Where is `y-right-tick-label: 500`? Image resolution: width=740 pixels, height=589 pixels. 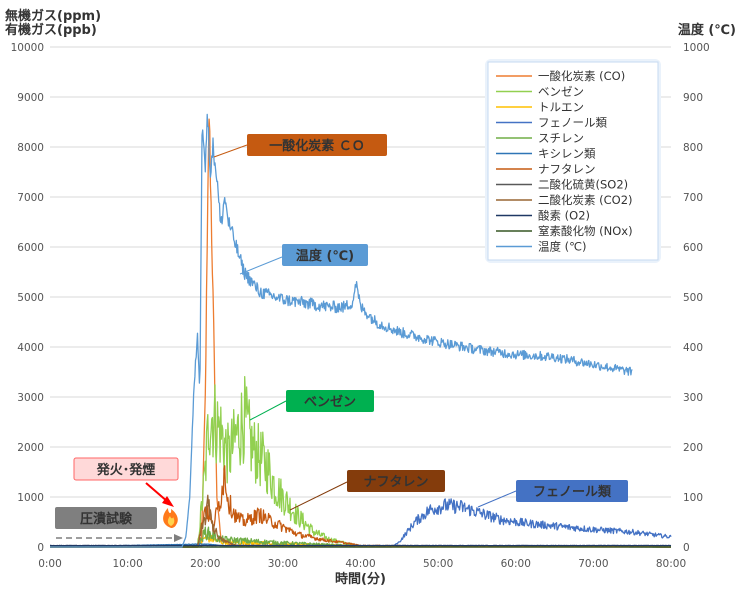 y-right-tick-label: 500 is located at coordinates (693, 298).